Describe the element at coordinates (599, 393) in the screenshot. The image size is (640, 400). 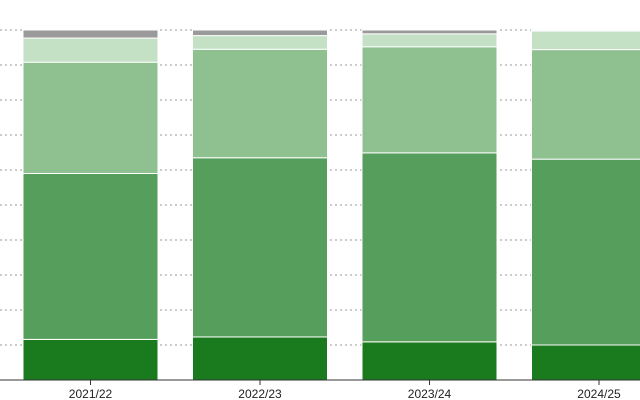
I see `x-tick-label: 2024/25` at that location.